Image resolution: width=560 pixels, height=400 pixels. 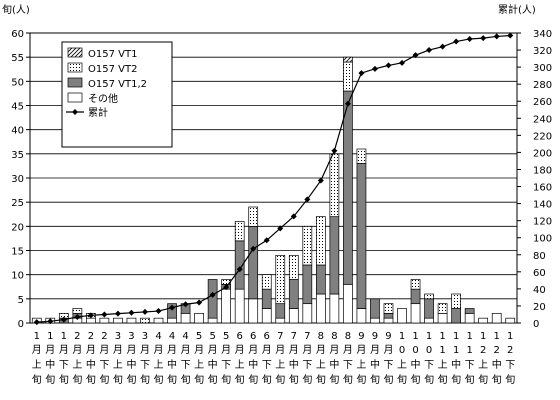 I want to click on legend-marker, so click(x=75, y=112).